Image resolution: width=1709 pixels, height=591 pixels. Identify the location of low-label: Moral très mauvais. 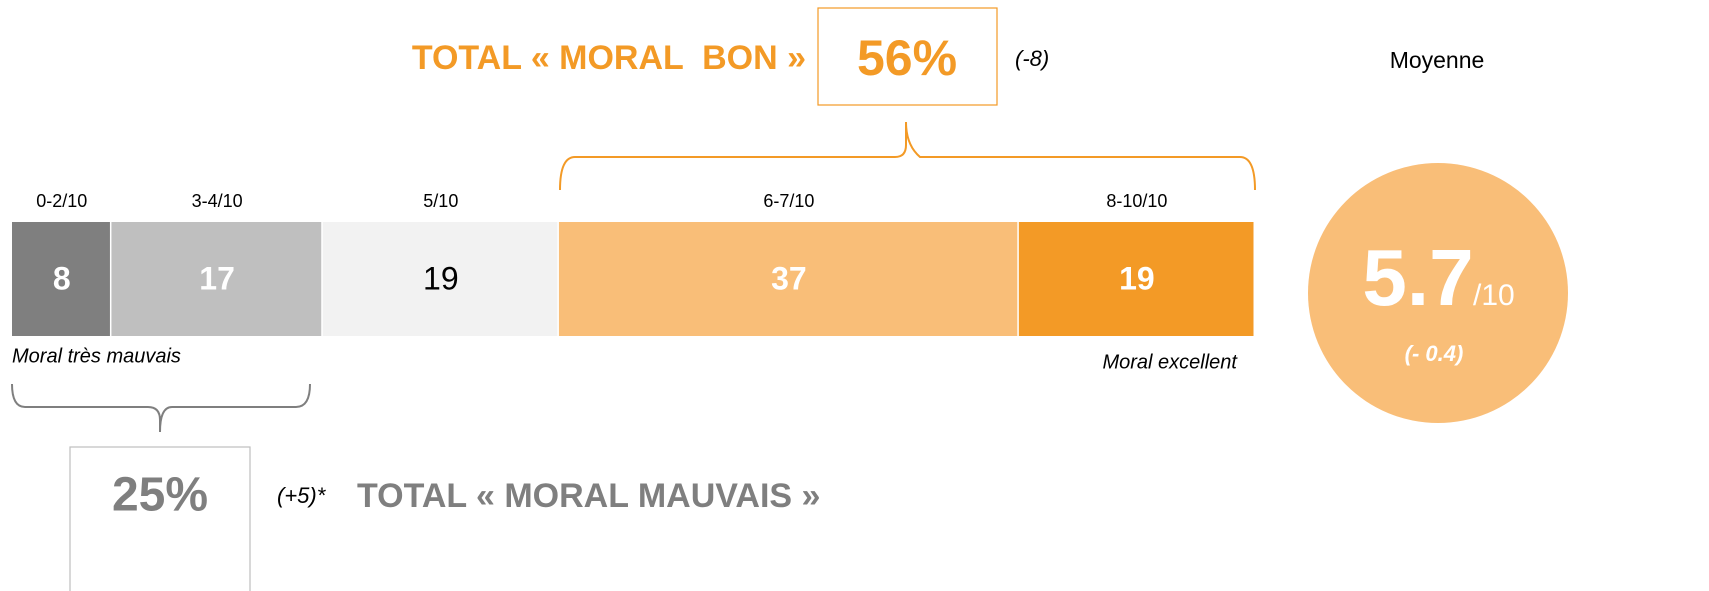
(96, 356).